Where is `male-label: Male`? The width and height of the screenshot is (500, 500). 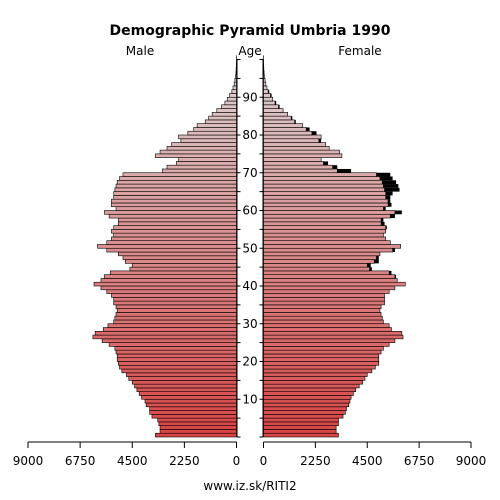
male-label: Male is located at coordinates (140, 51).